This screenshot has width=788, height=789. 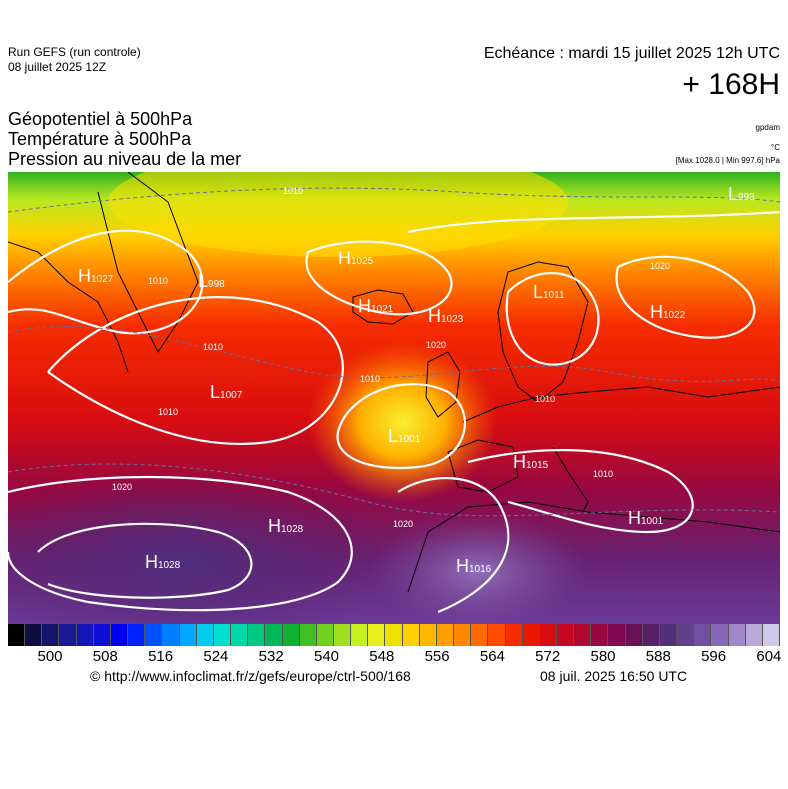 I want to click on color-scale, so click(x=394, y=635).